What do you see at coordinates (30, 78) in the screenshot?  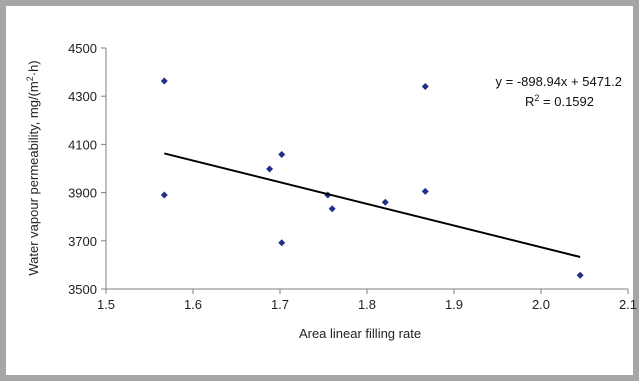 I see `y-axis-title-superscript: 2` at bounding box center [30, 78].